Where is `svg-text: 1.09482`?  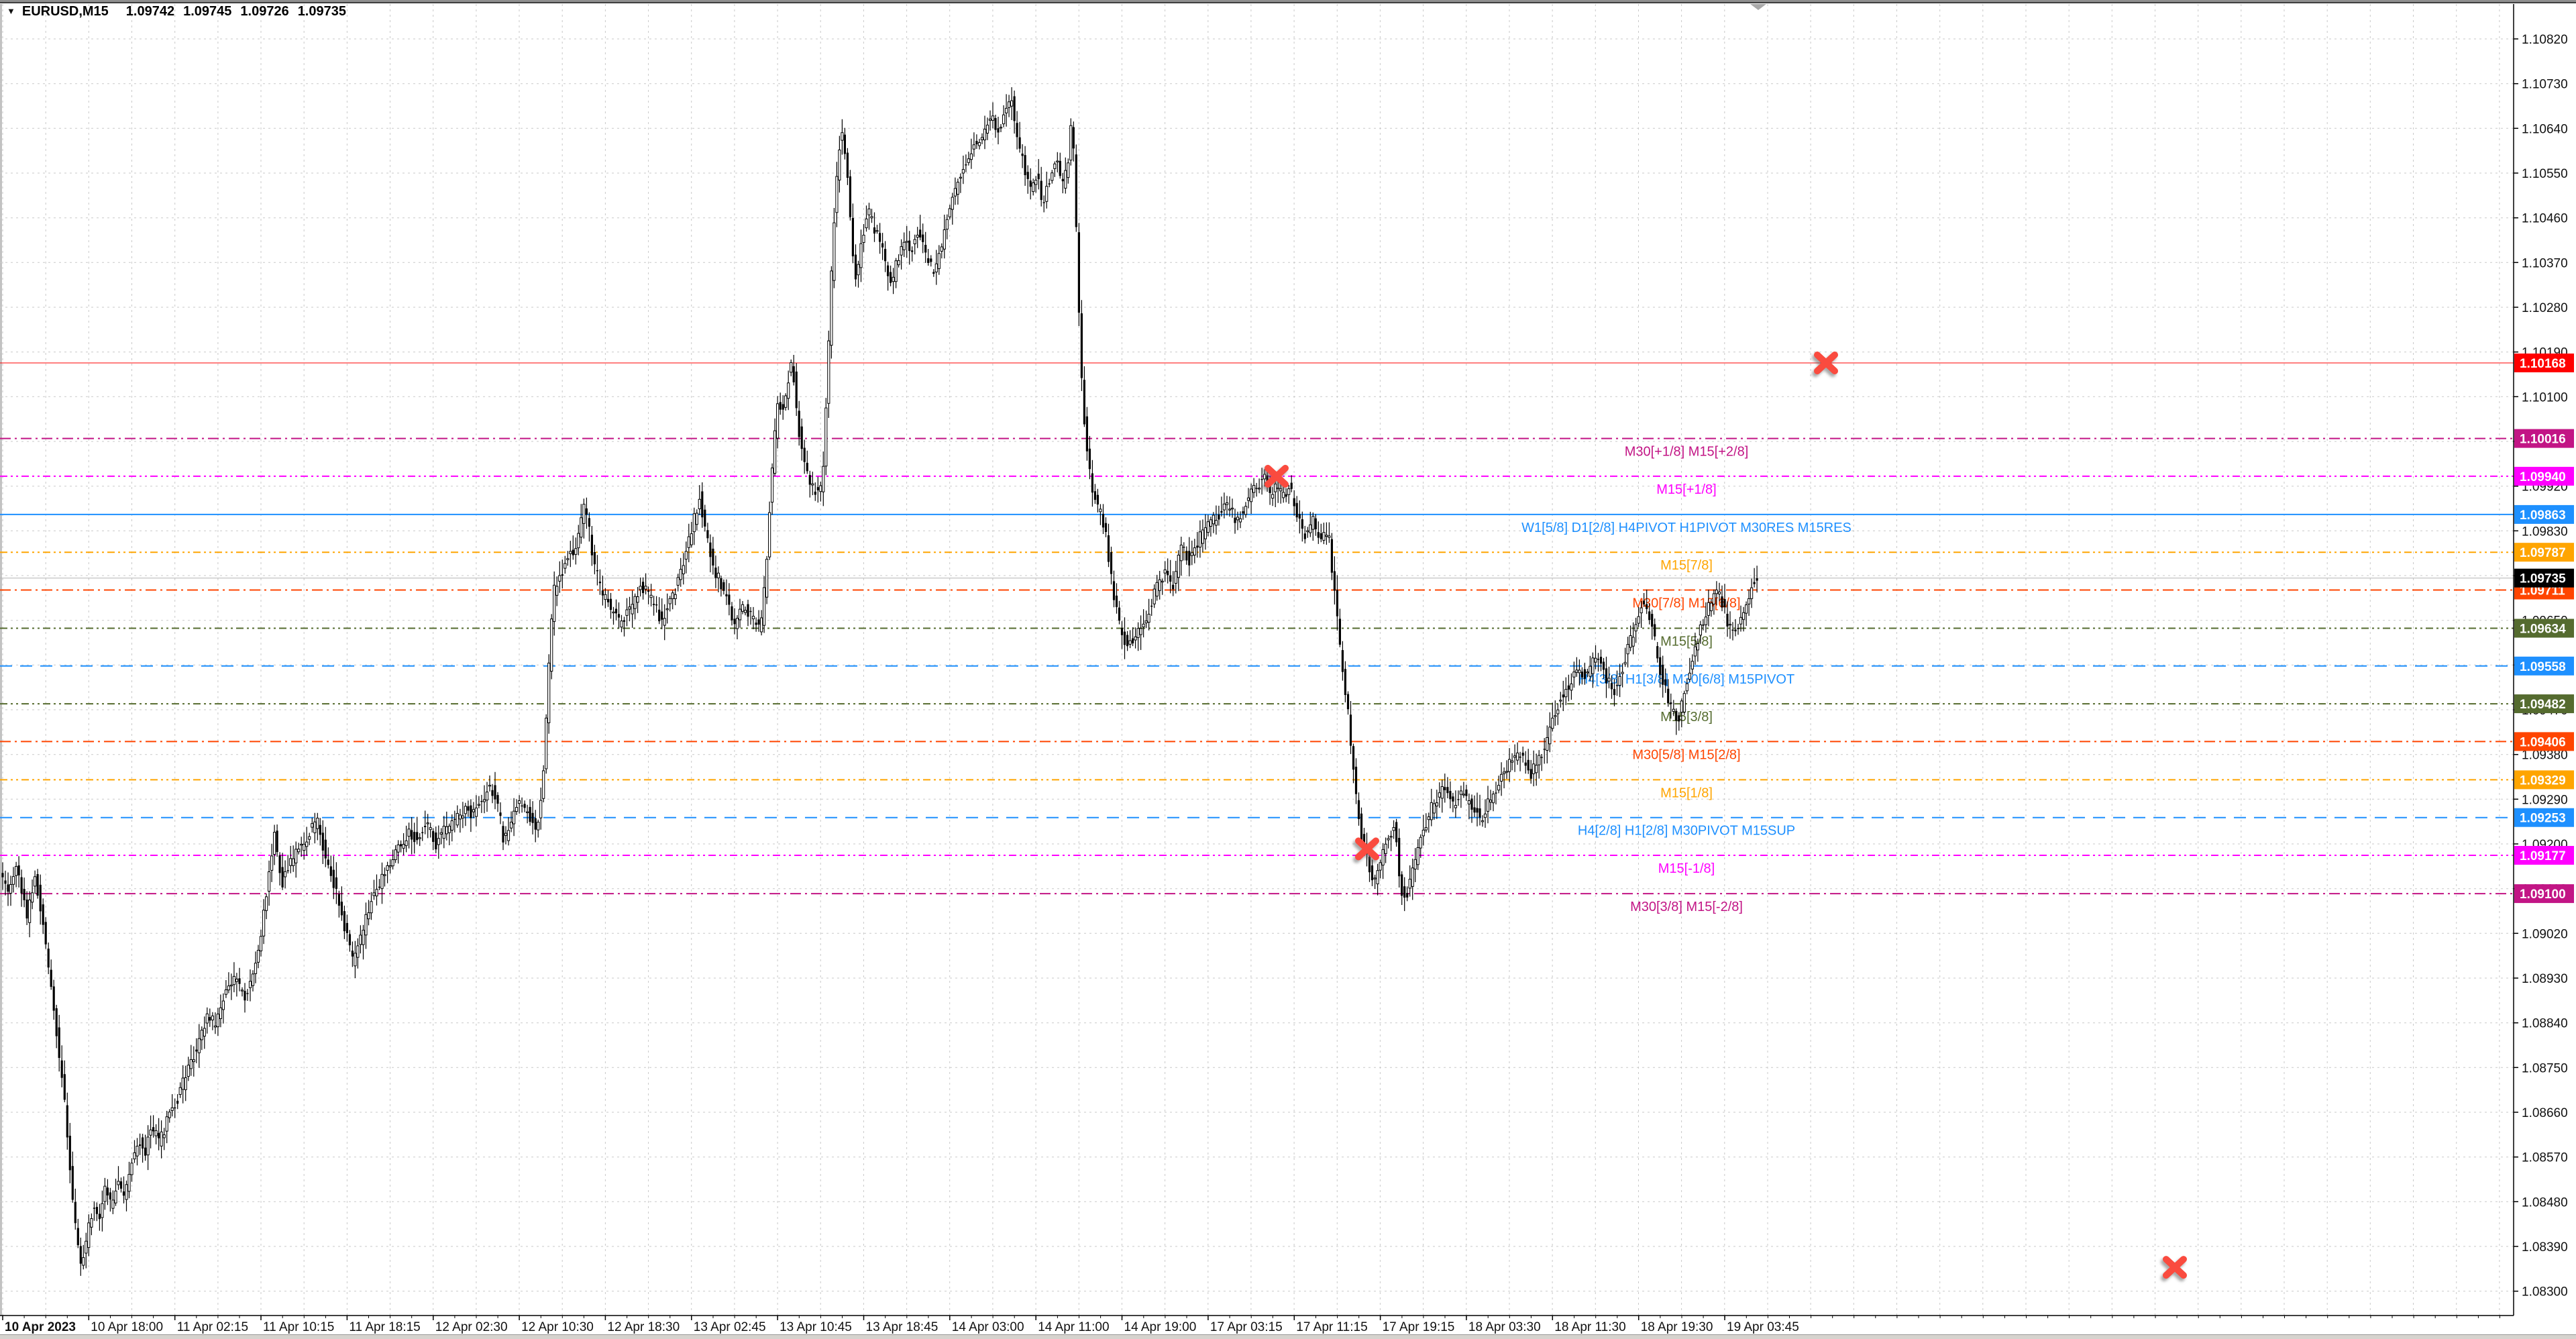 svg-text: 1.09482 is located at coordinates (2543, 705).